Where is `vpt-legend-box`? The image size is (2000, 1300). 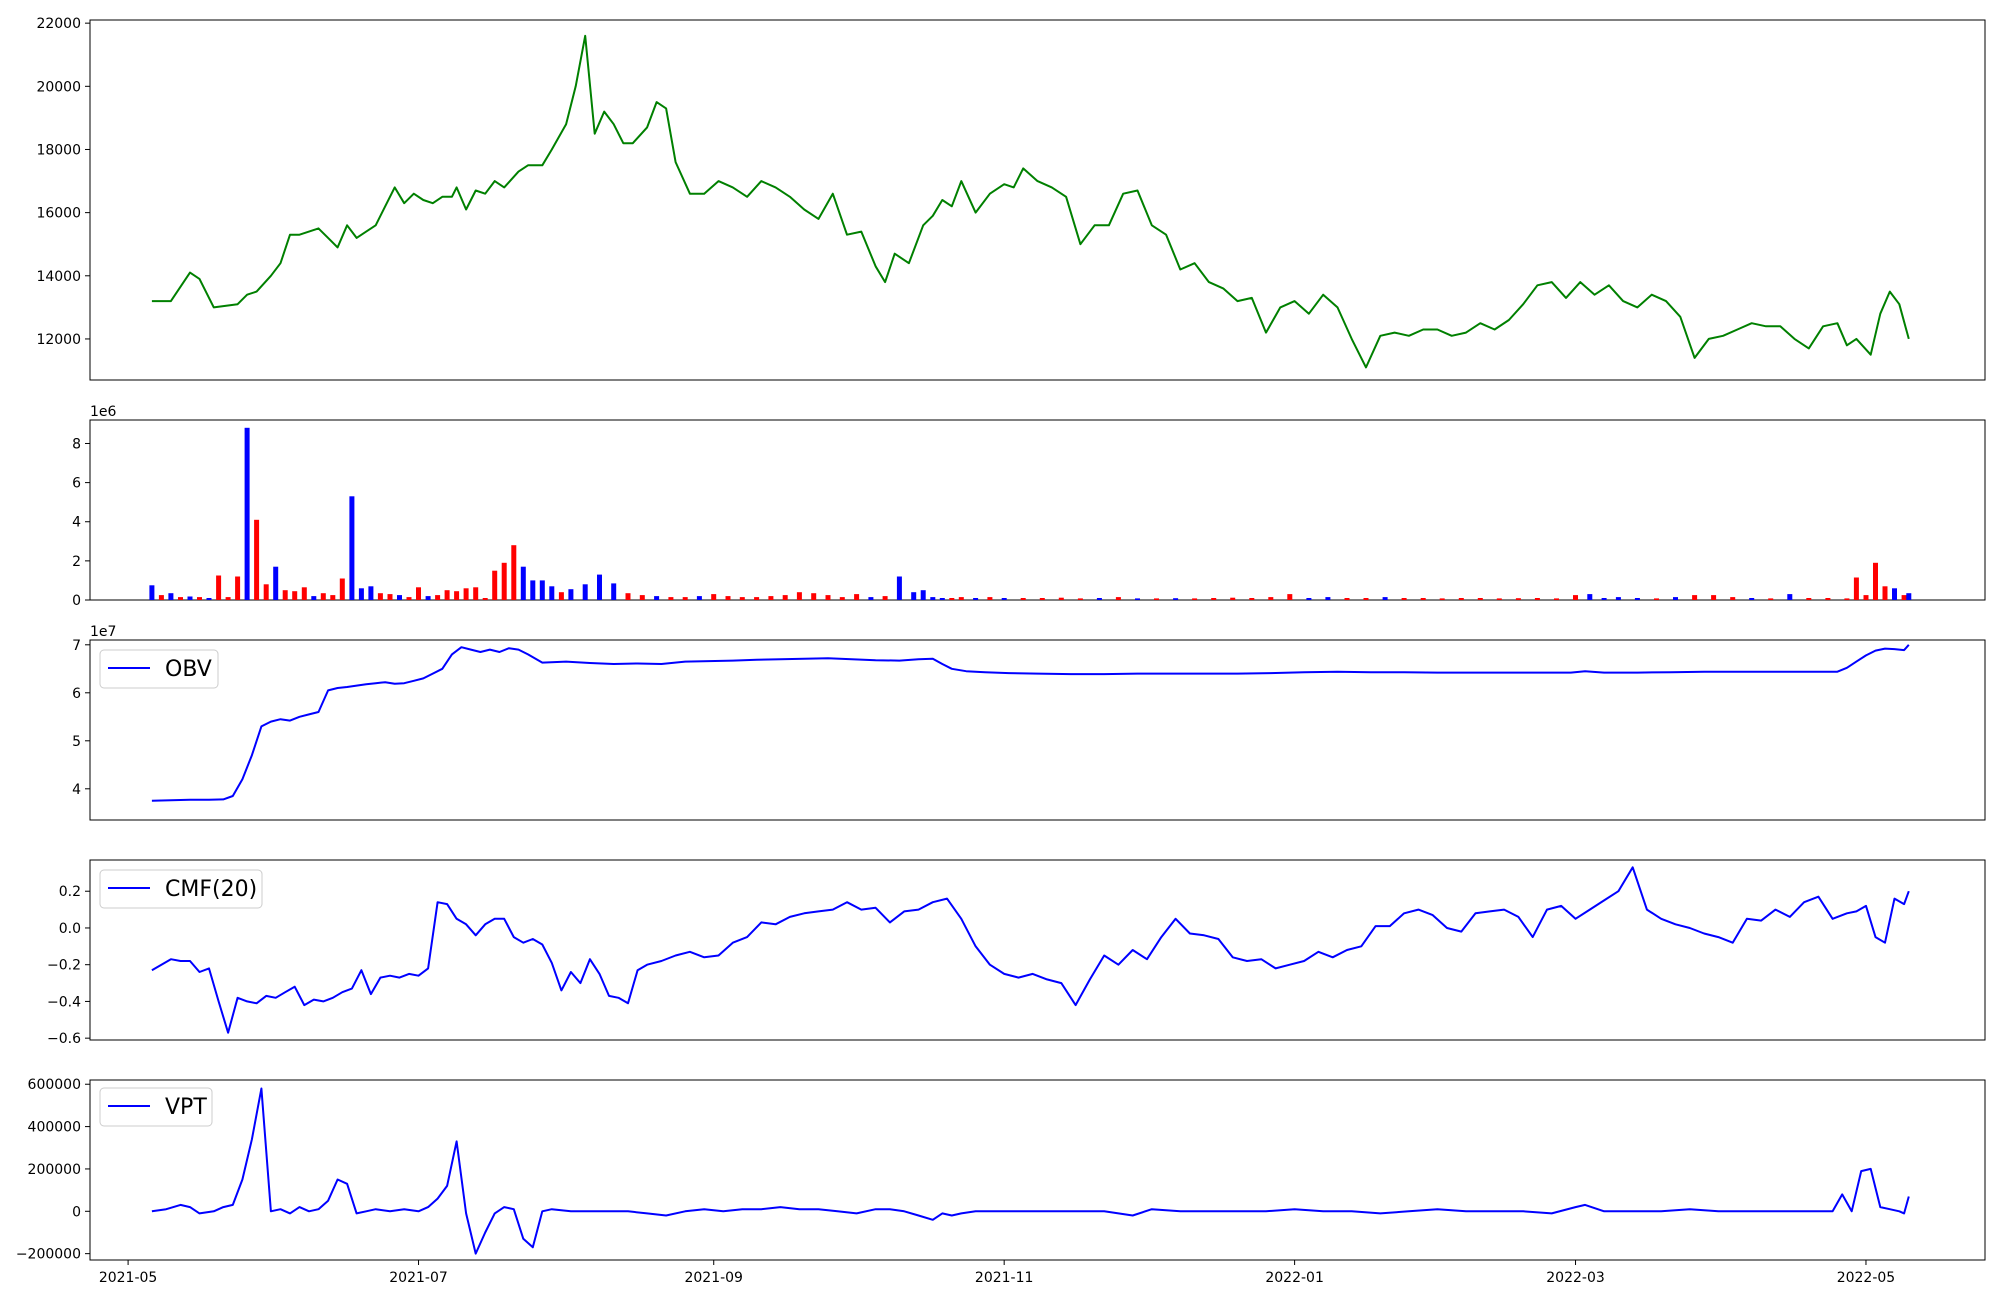
vpt-legend-box is located at coordinates (156, 1107).